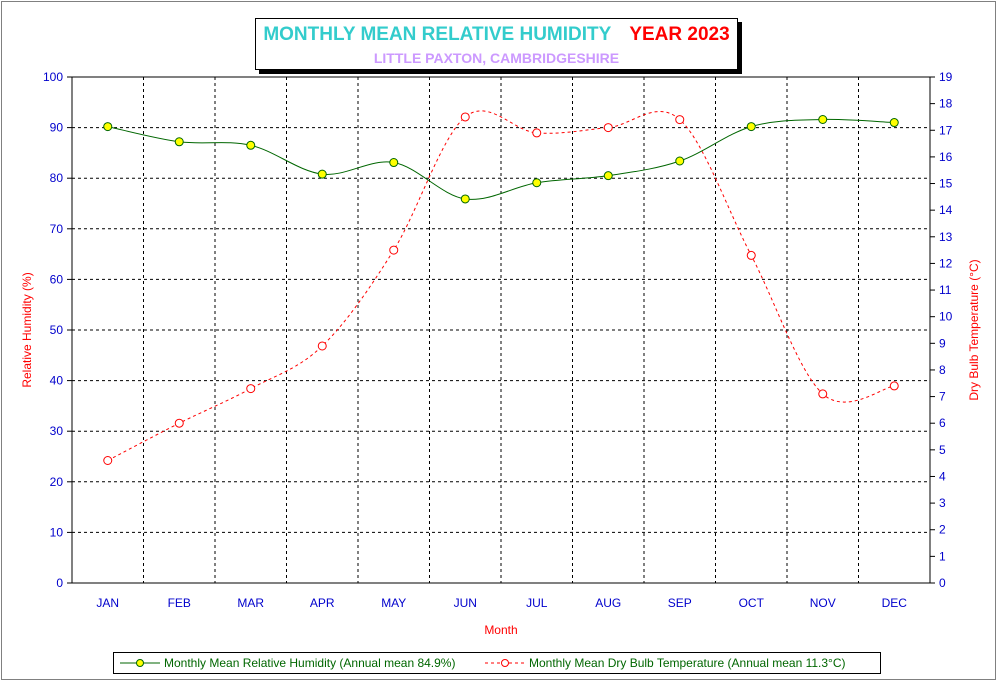  I want to click on x-axis-title: Month, so click(500, 630).